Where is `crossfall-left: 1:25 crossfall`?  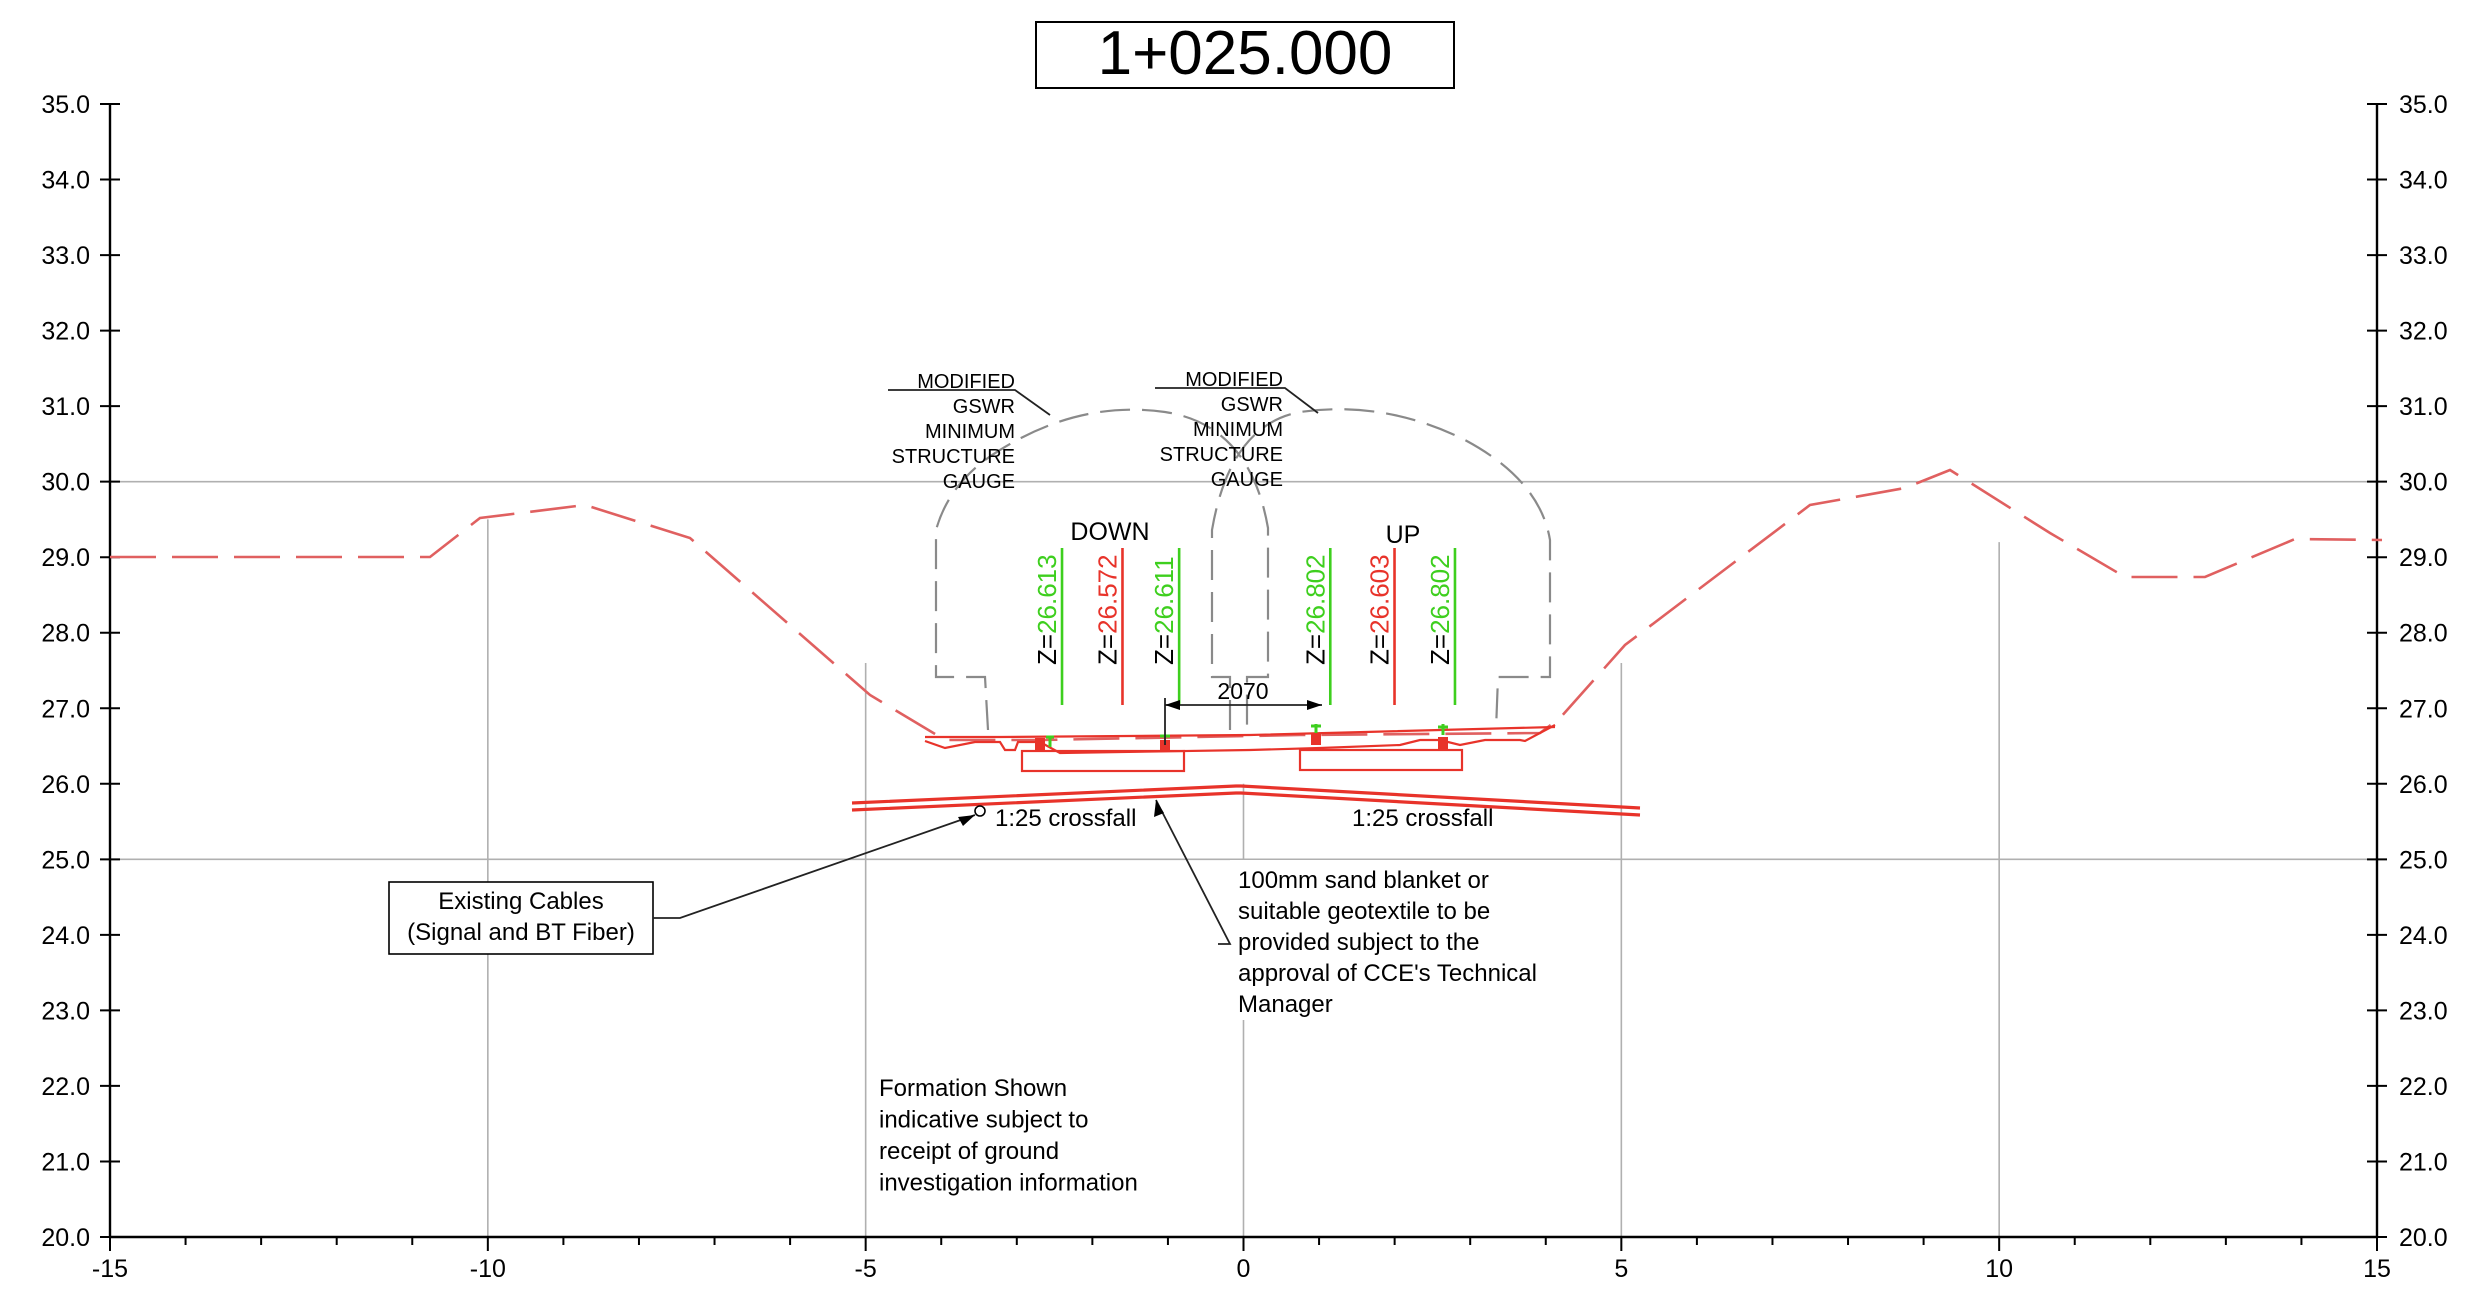 crossfall-left: 1:25 crossfall is located at coordinates (1055, 818).